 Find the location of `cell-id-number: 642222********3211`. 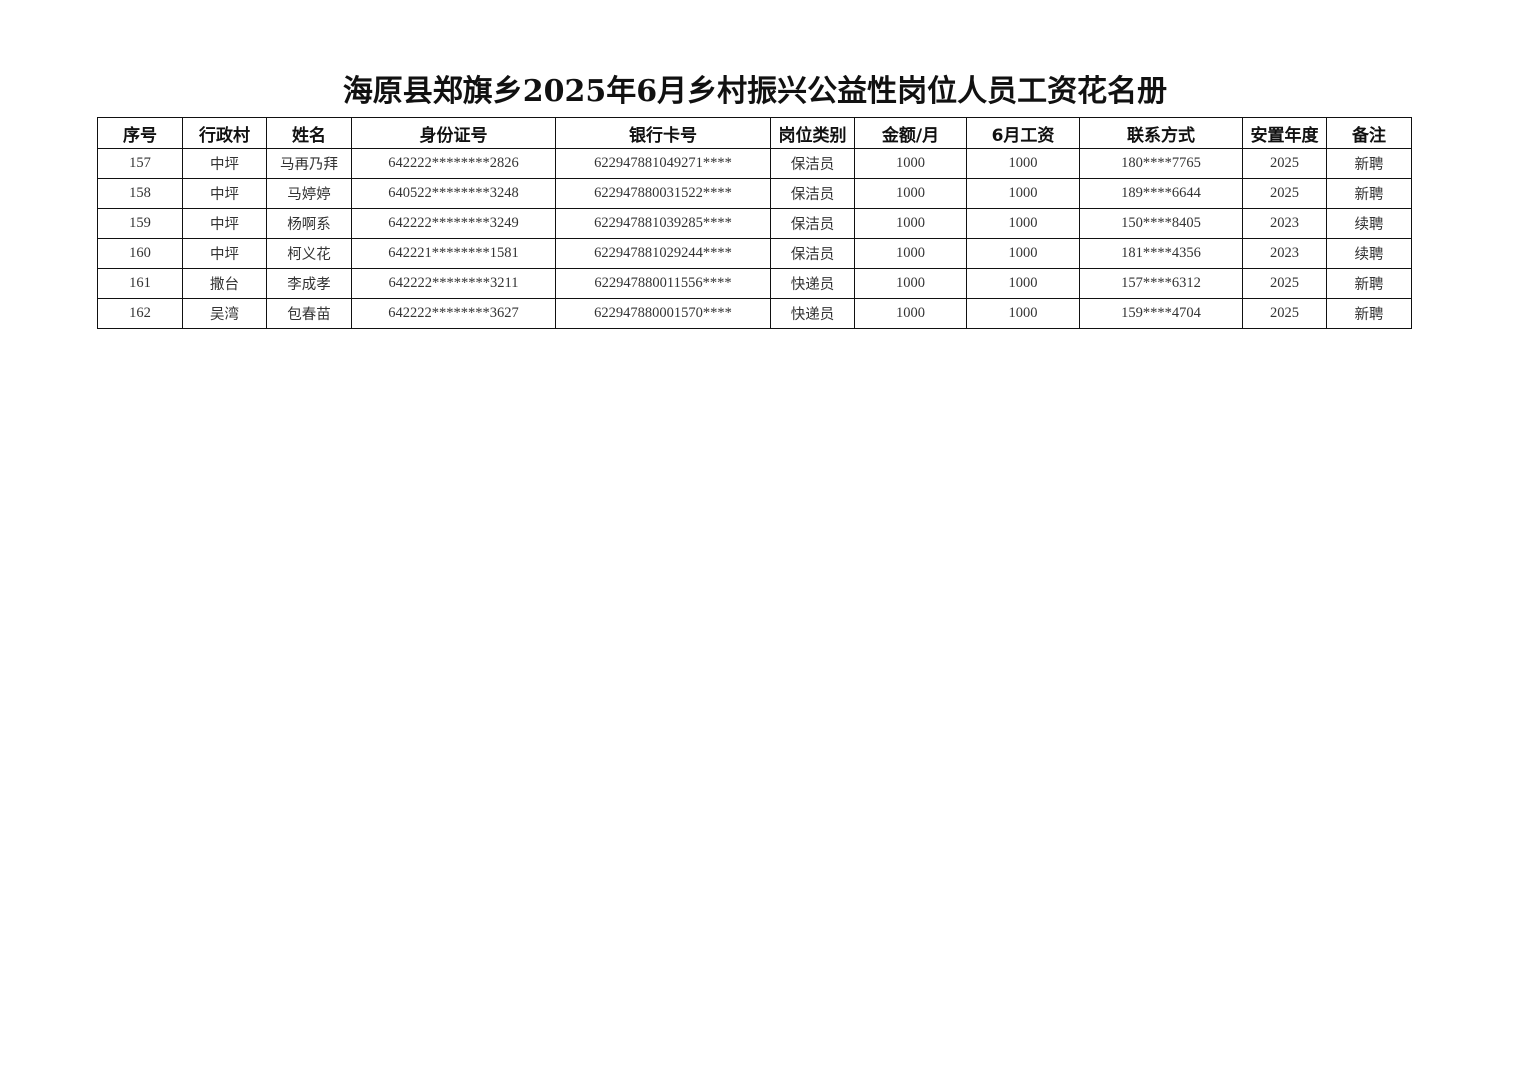

cell-id-number: 642222********3211 is located at coordinates (453, 283).